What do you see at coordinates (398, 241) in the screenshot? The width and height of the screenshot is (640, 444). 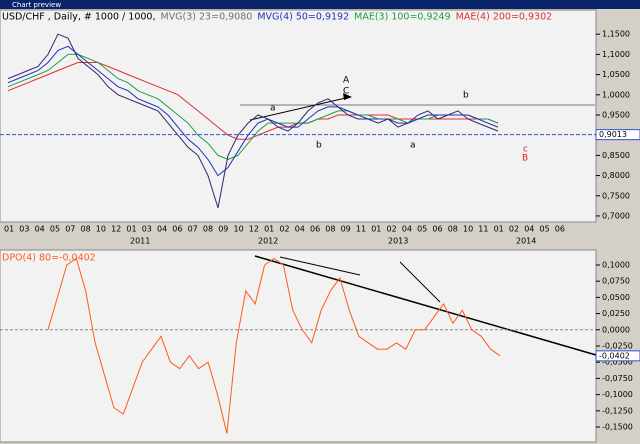 I see `year-label: 2013` at bounding box center [398, 241].